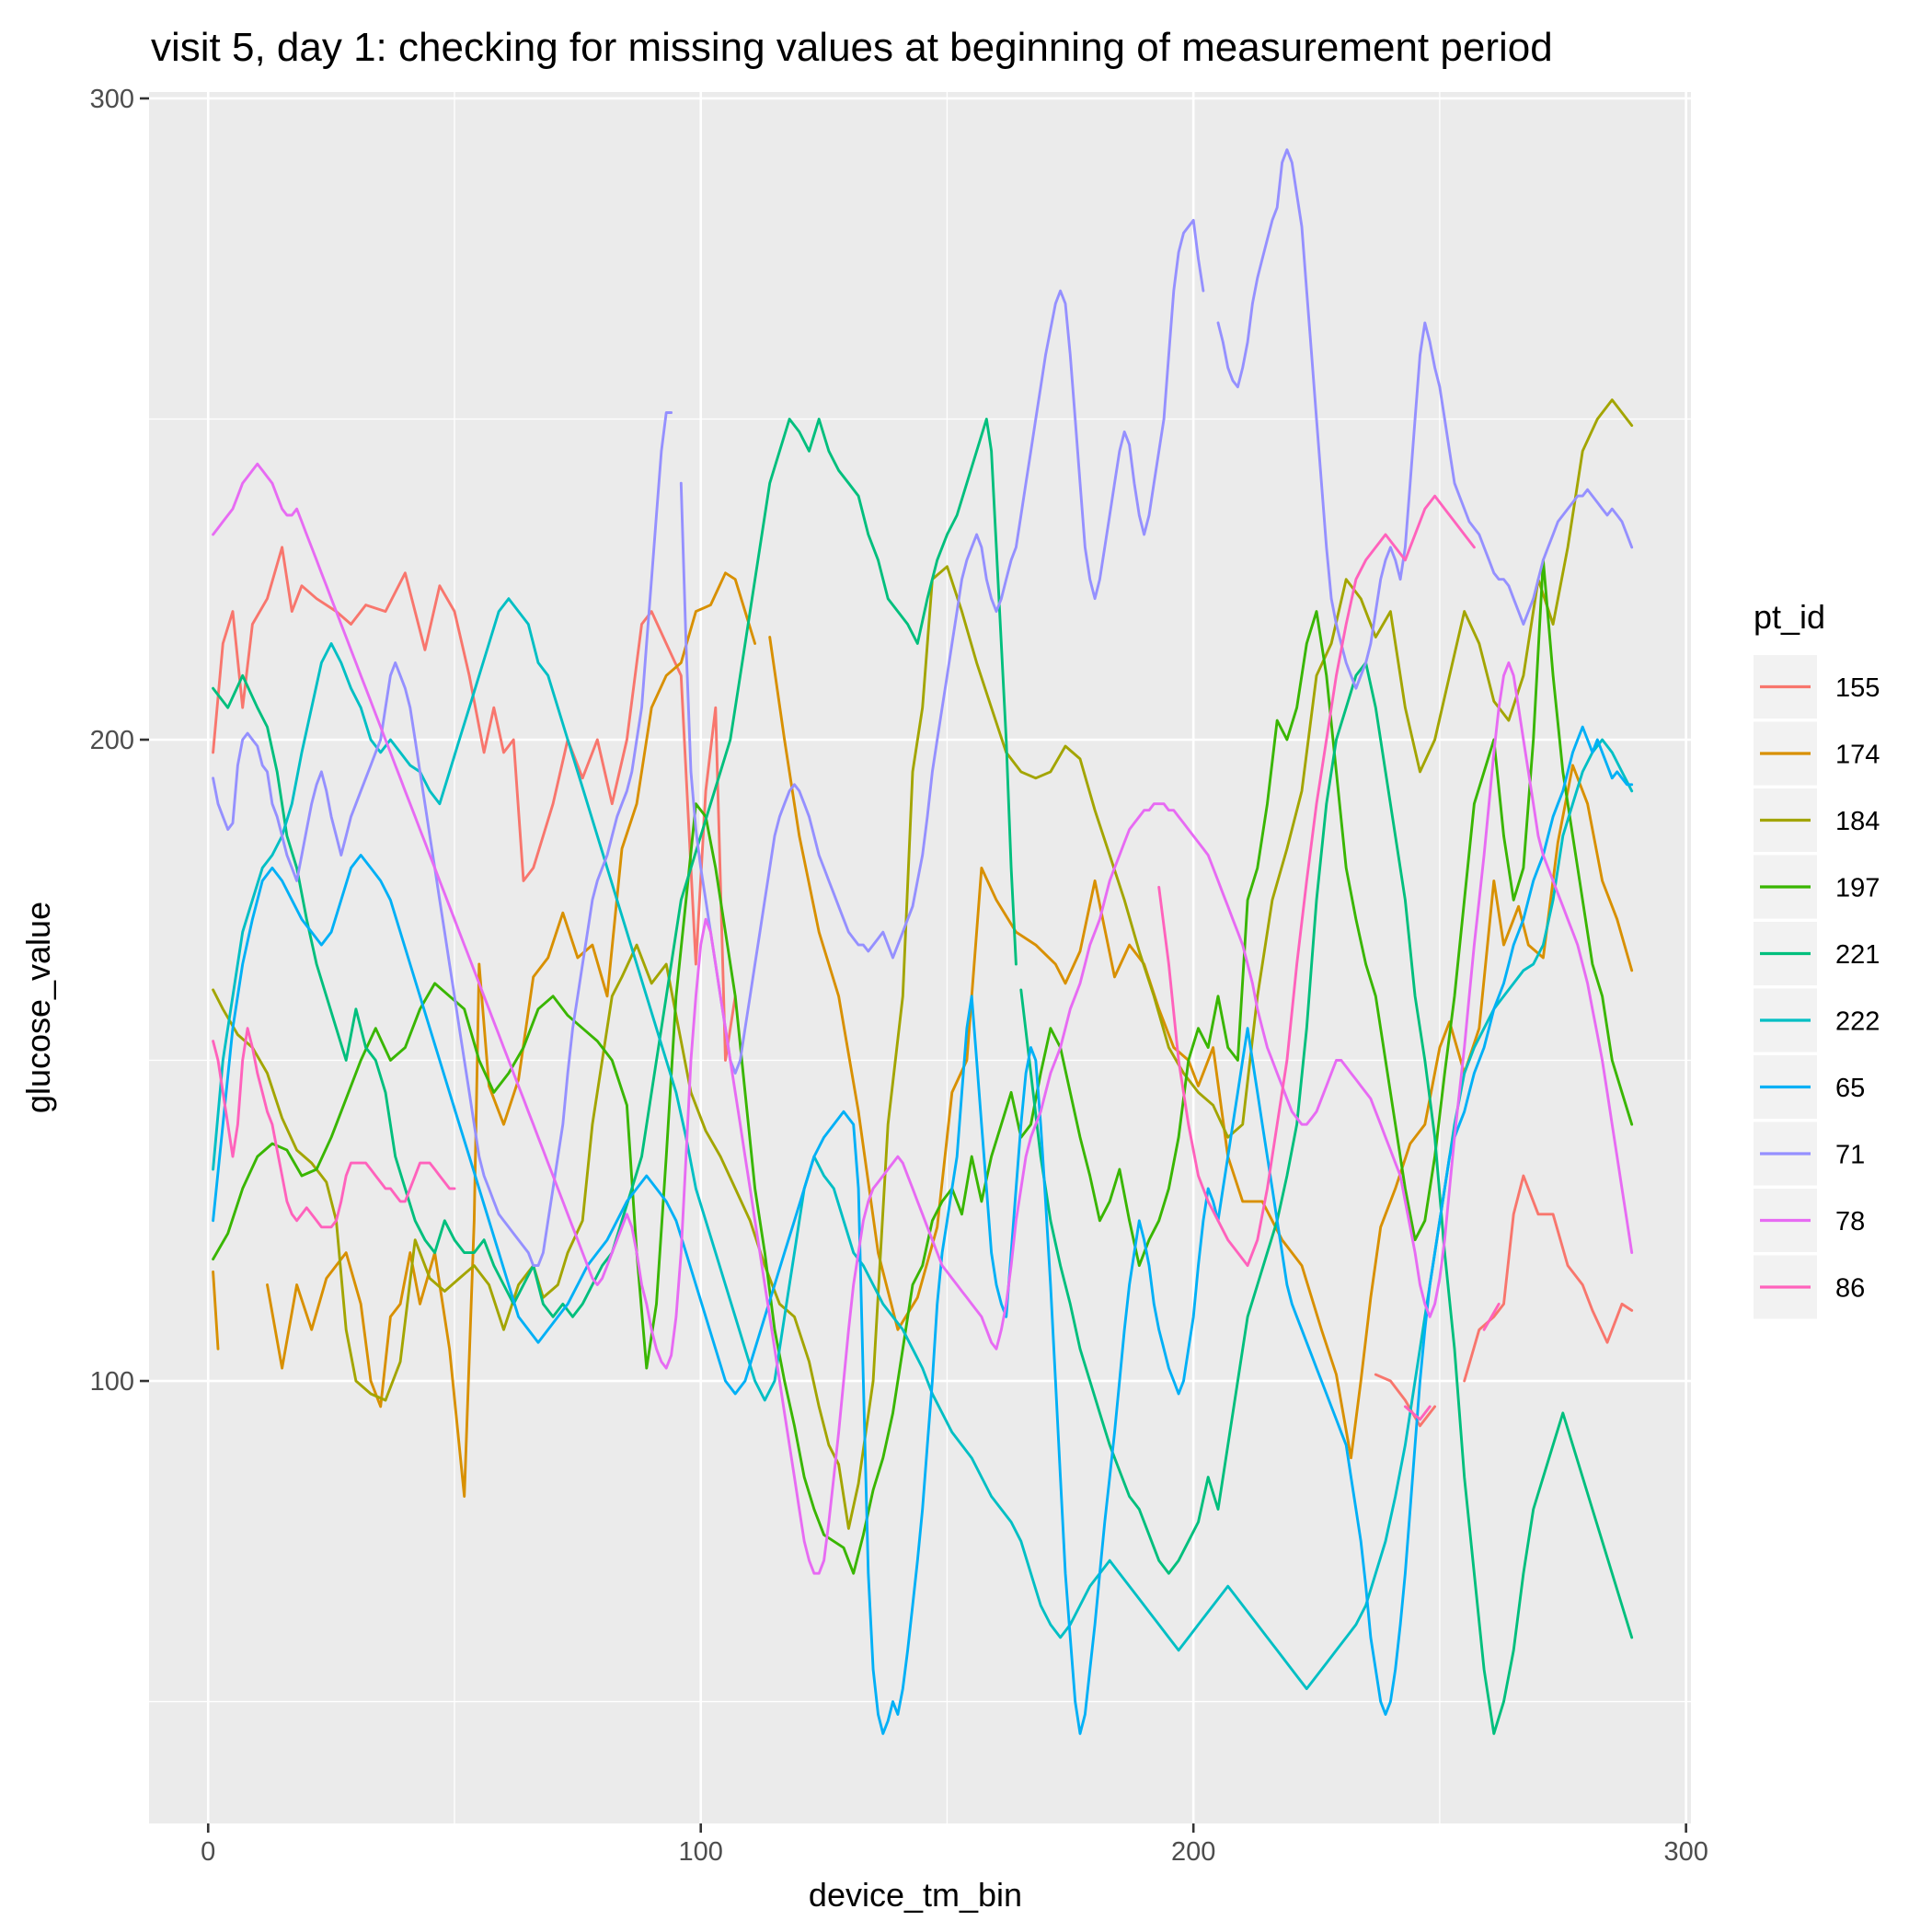  What do you see at coordinates (1789, 617) in the screenshot?
I see `legend-title: pt_id` at bounding box center [1789, 617].